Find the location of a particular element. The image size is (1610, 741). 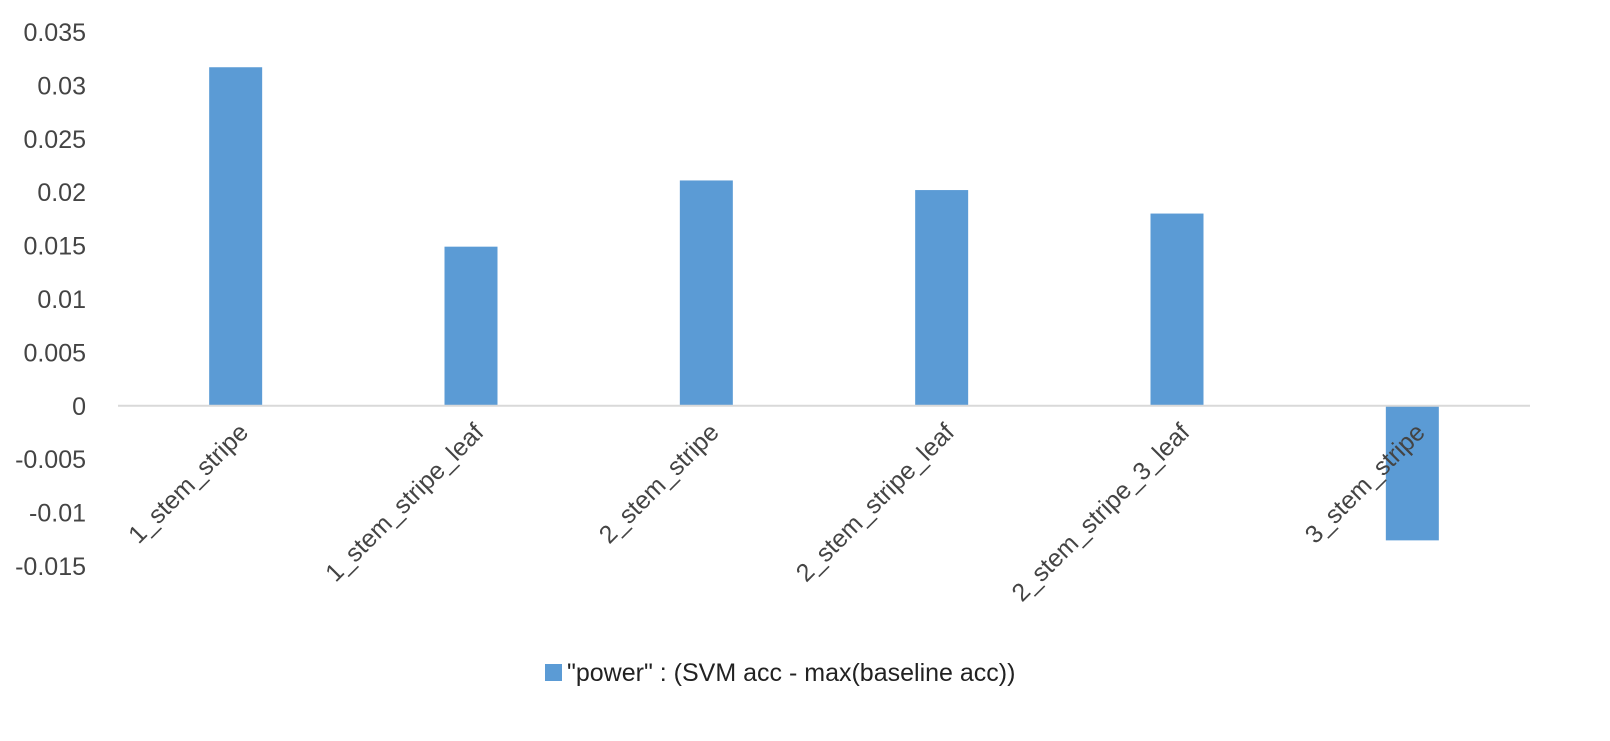

x-tick-label: 2_stem_stripe_leaf is located at coordinates (875, 502).